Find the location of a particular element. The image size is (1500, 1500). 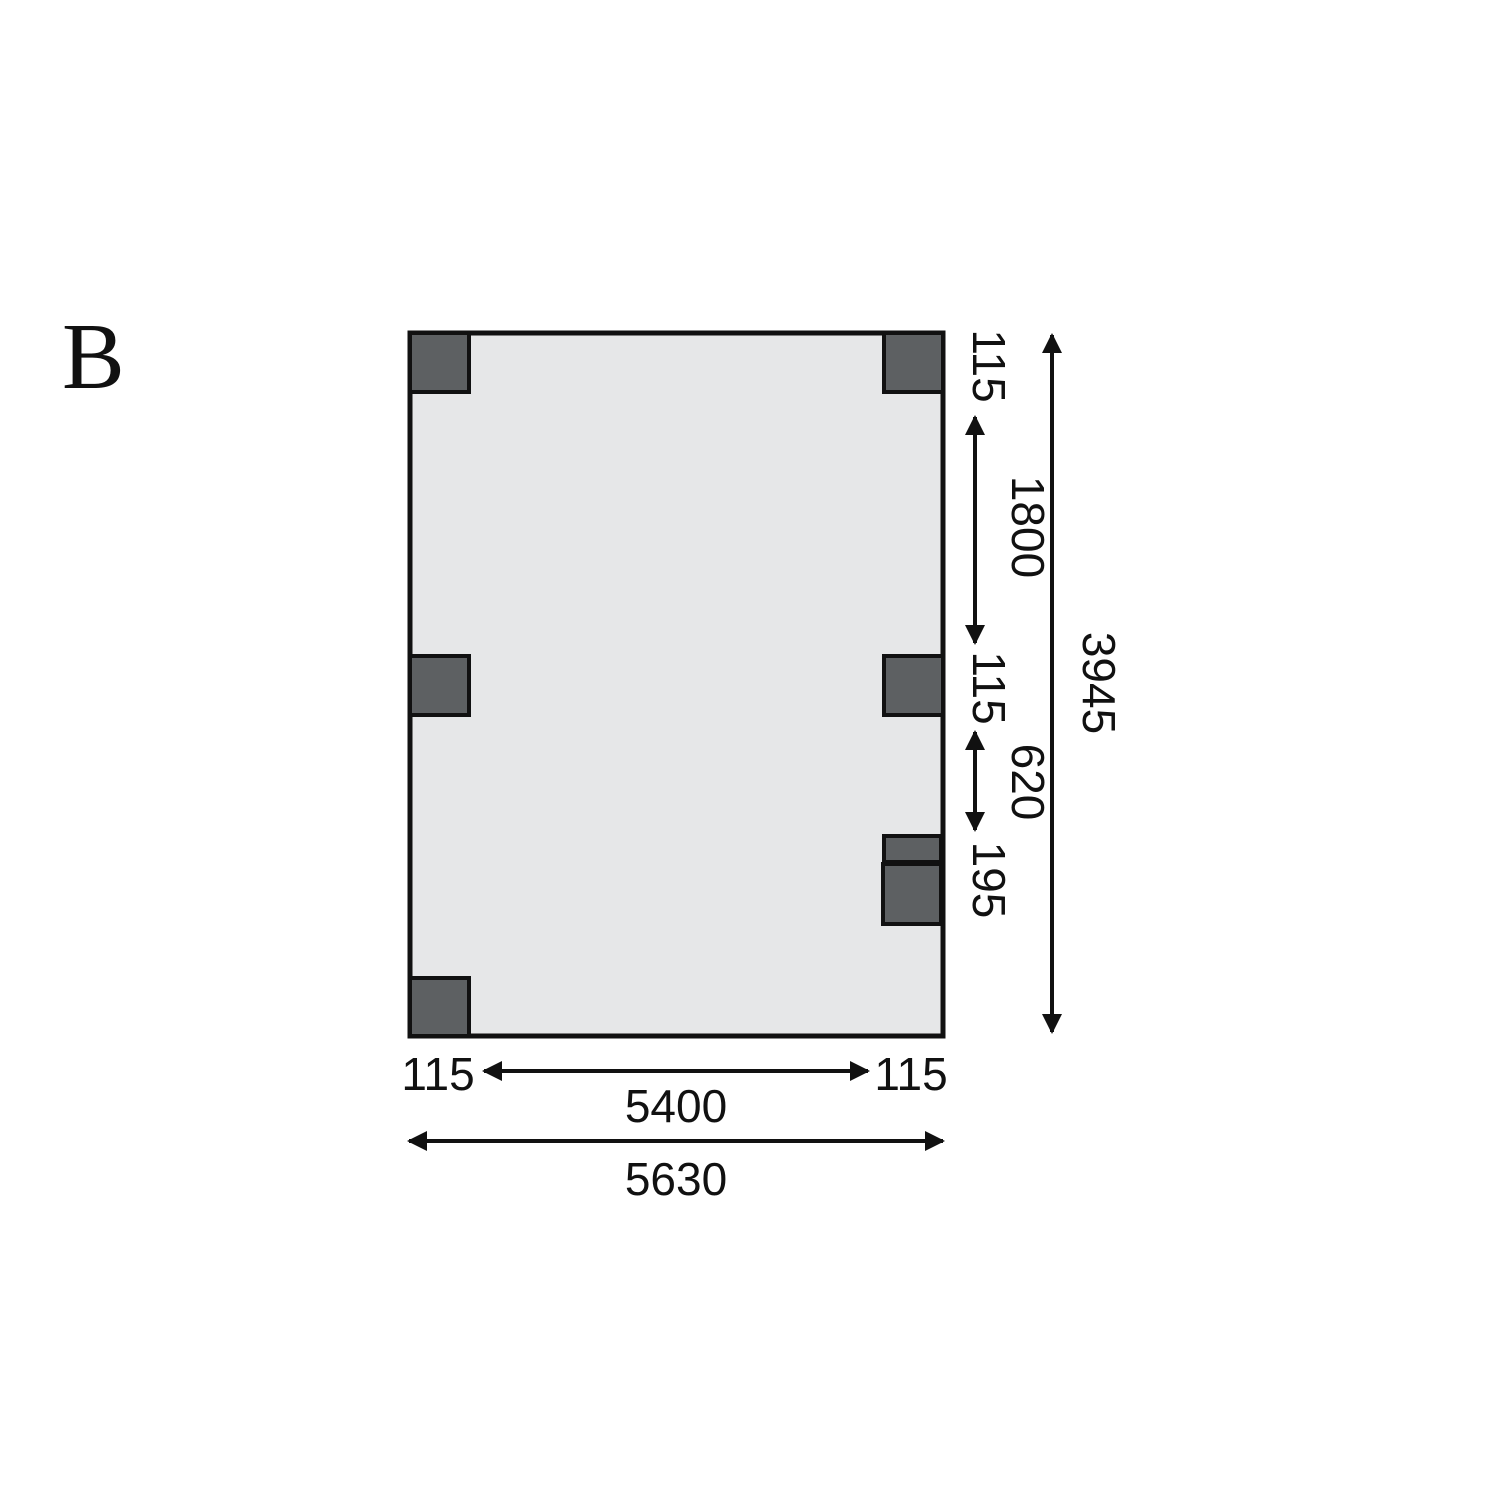

post-top-right is located at coordinates (913, 362).